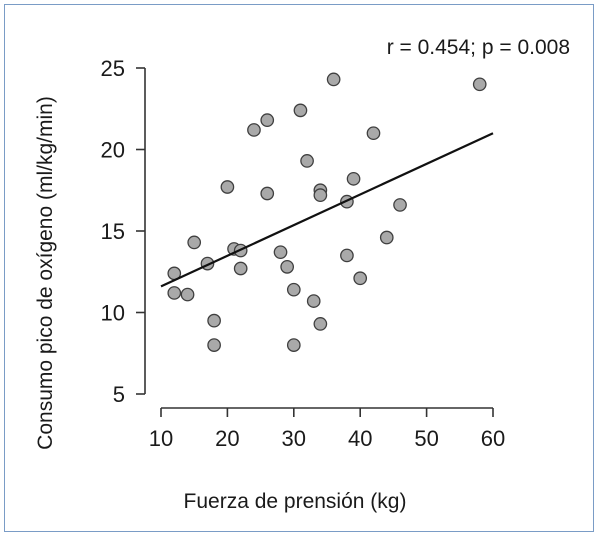  I want to click on y-tick-label: 10, so click(113, 313).